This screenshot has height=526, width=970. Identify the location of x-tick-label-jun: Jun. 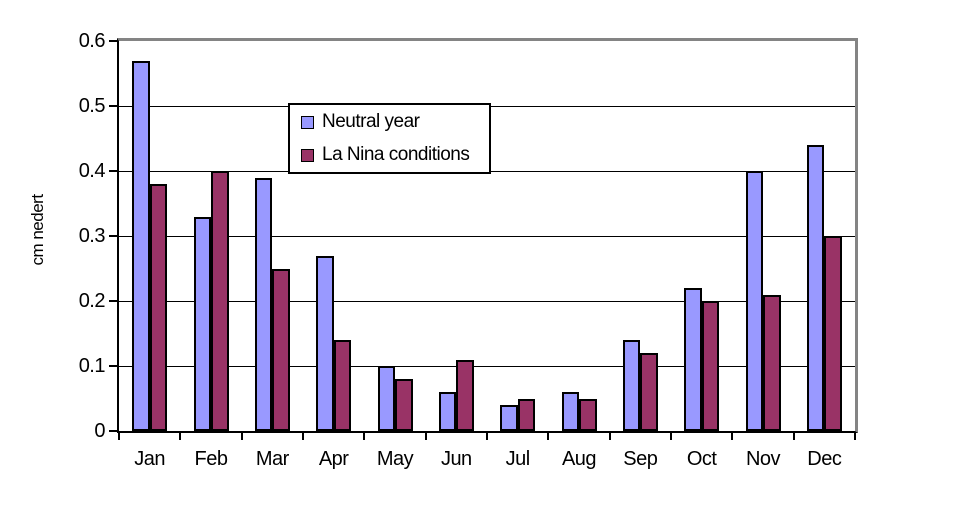
(456, 459).